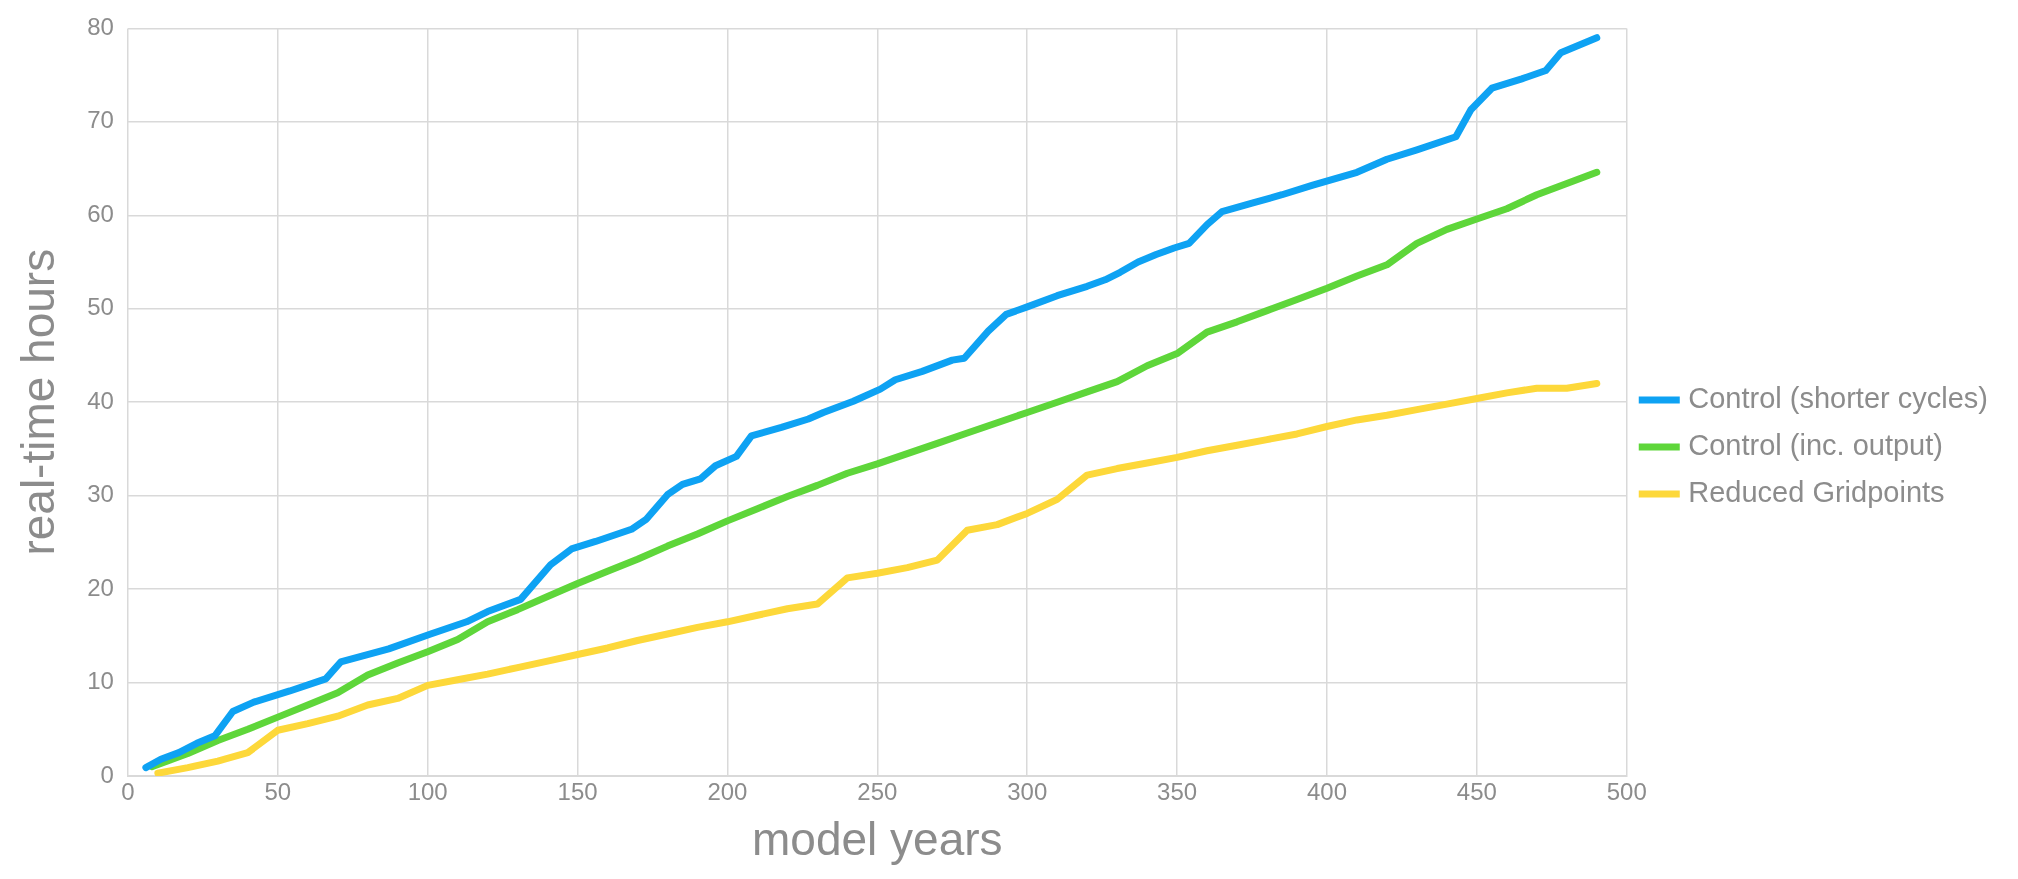 The image size is (2018, 879). Describe the element at coordinates (38, 402) in the screenshot. I see `y-axis-title: real-time hours` at that location.